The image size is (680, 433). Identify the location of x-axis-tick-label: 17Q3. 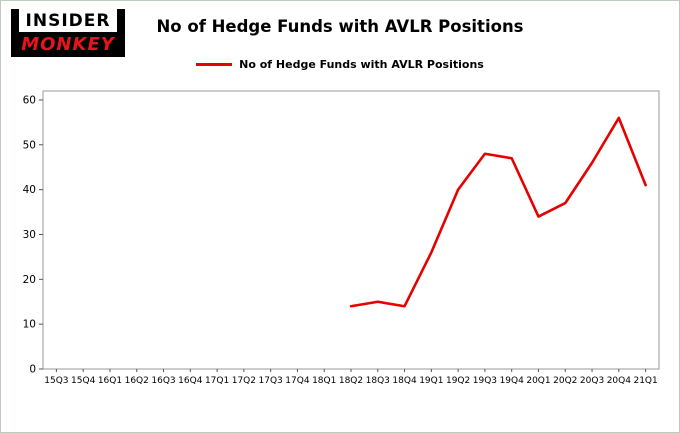
(271, 381).